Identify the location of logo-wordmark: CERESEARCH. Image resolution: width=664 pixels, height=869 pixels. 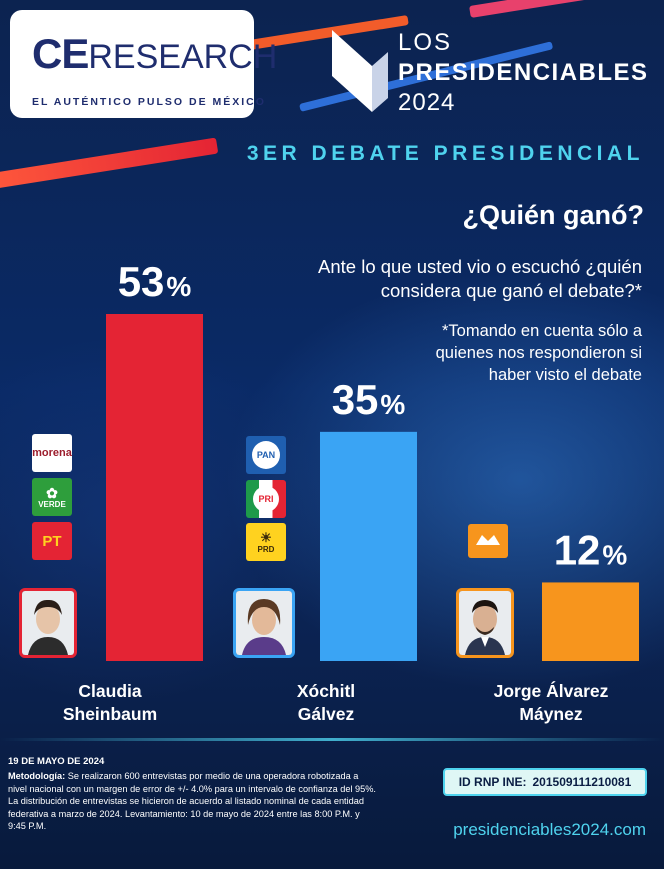
(154, 55).